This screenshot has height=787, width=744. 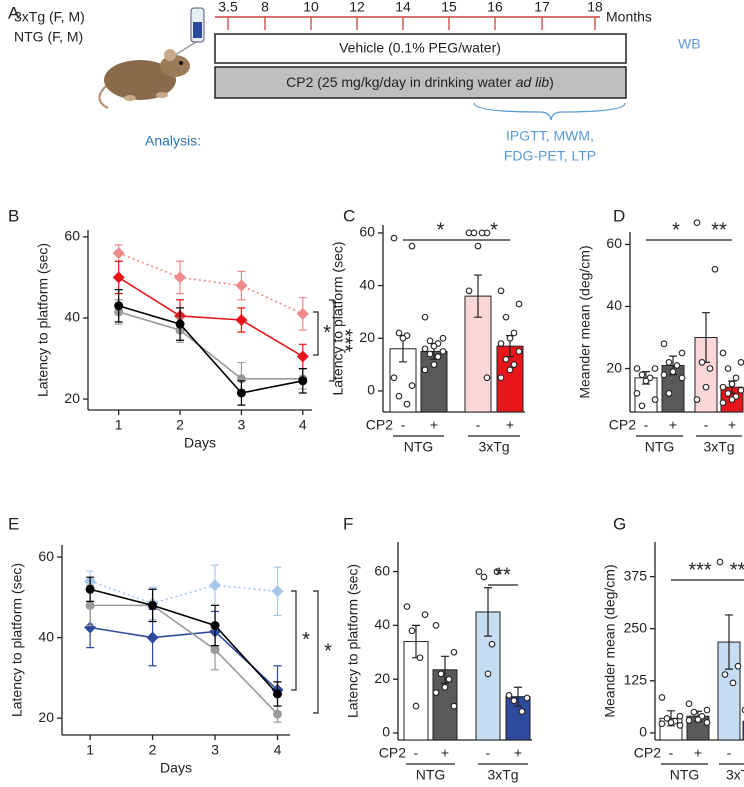 What do you see at coordinates (610, 640) in the screenshot?
I see `y-axis-label: Meander mean (deg/cm)` at bounding box center [610, 640].